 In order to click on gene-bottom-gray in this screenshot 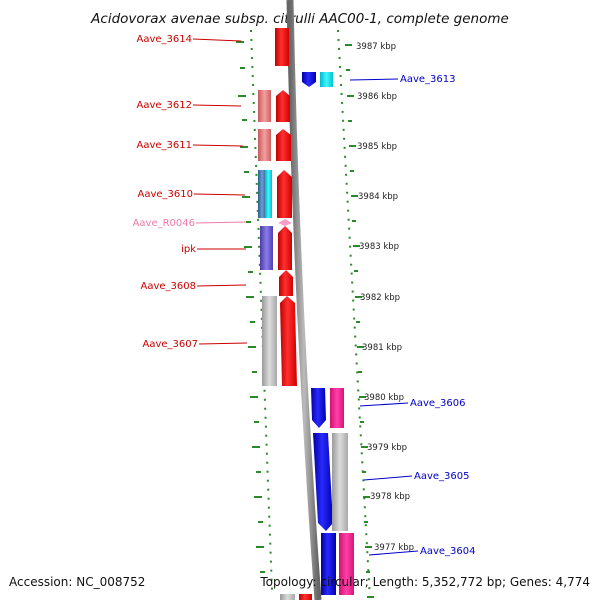, I will do `click(287, 597)`.